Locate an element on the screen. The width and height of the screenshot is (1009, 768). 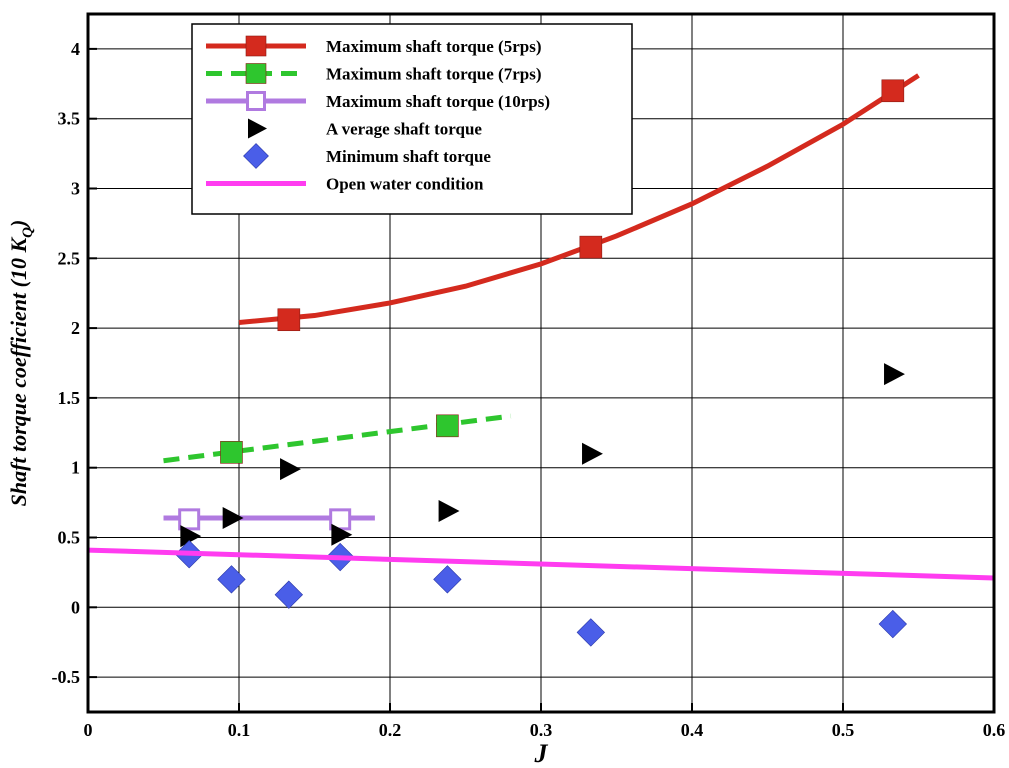
x-tick-label: 0.5 is located at coordinates (843, 730).